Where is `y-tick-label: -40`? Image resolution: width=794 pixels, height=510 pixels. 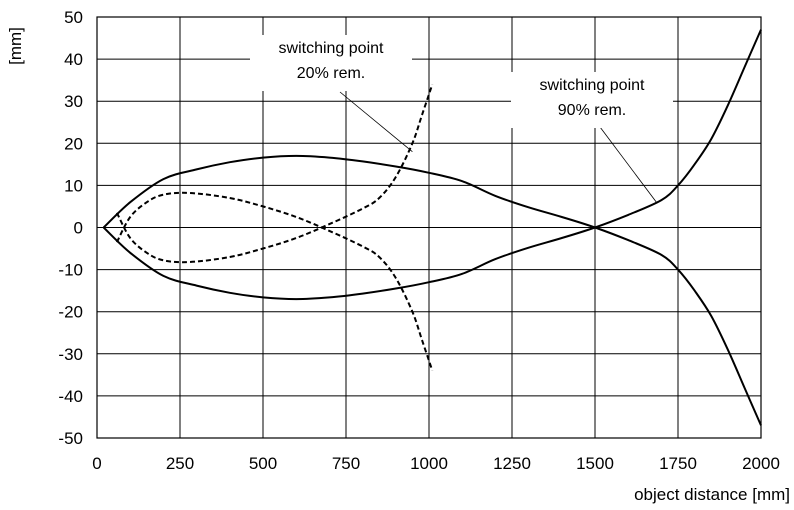 y-tick-label: -40 is located at coordinates (70, 396).